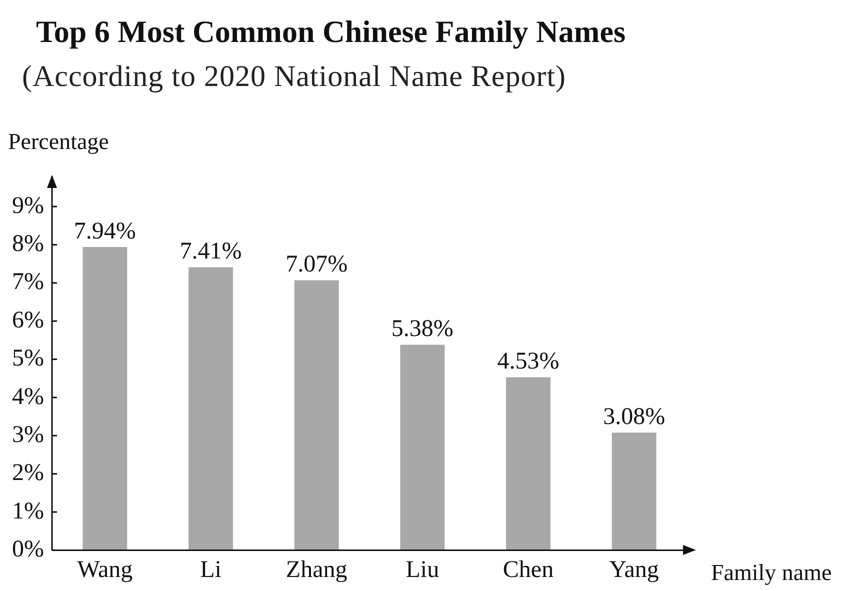 This screenshot has height=591, width=857. What do you see at coordinates (28, 244) in the screenshot?
I see `y-tick-label: 8%` at bounding box center [28, 244].